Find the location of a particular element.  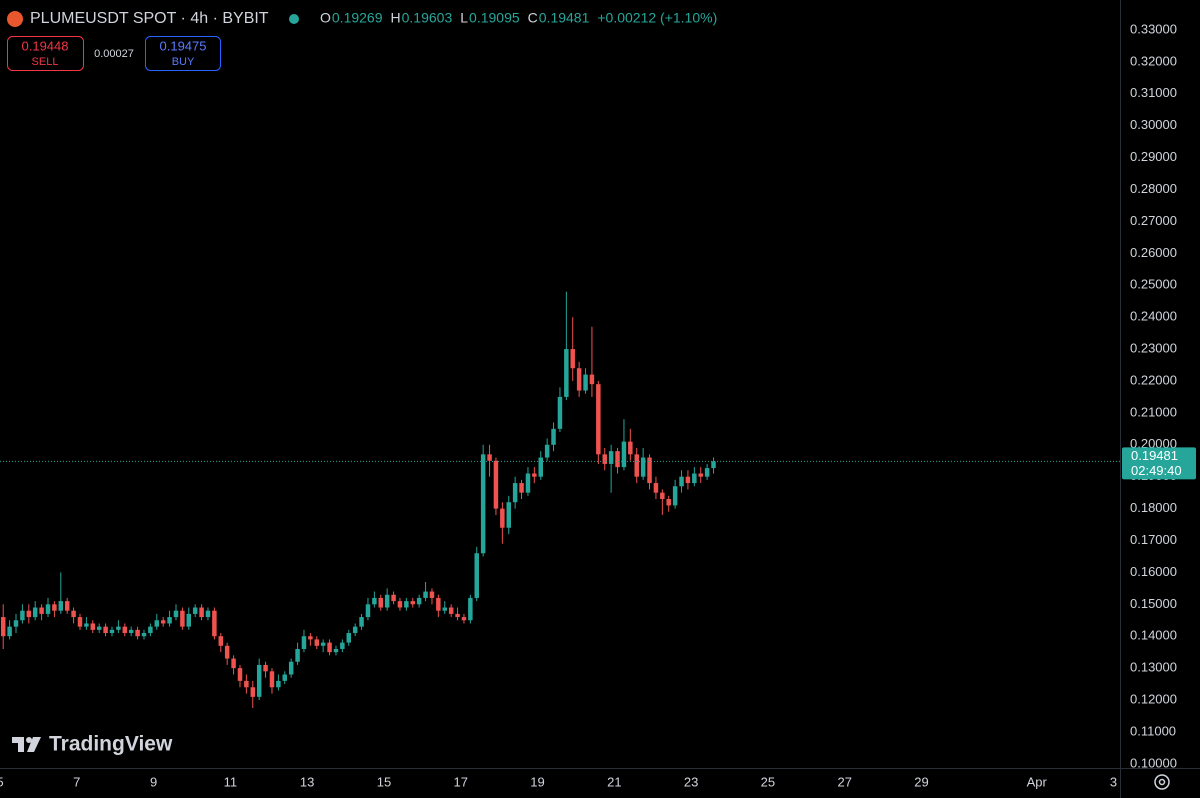

sell-label: SELL is located at coordinates (45, 62).